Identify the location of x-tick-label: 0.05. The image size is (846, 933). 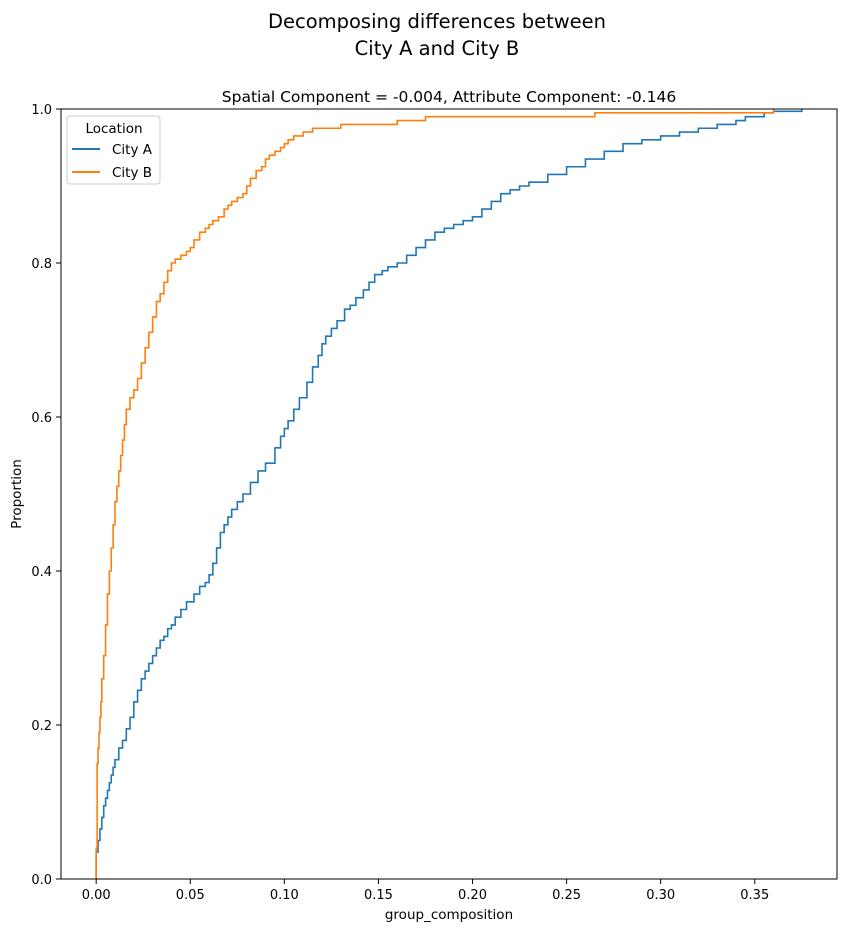
(190, 895).